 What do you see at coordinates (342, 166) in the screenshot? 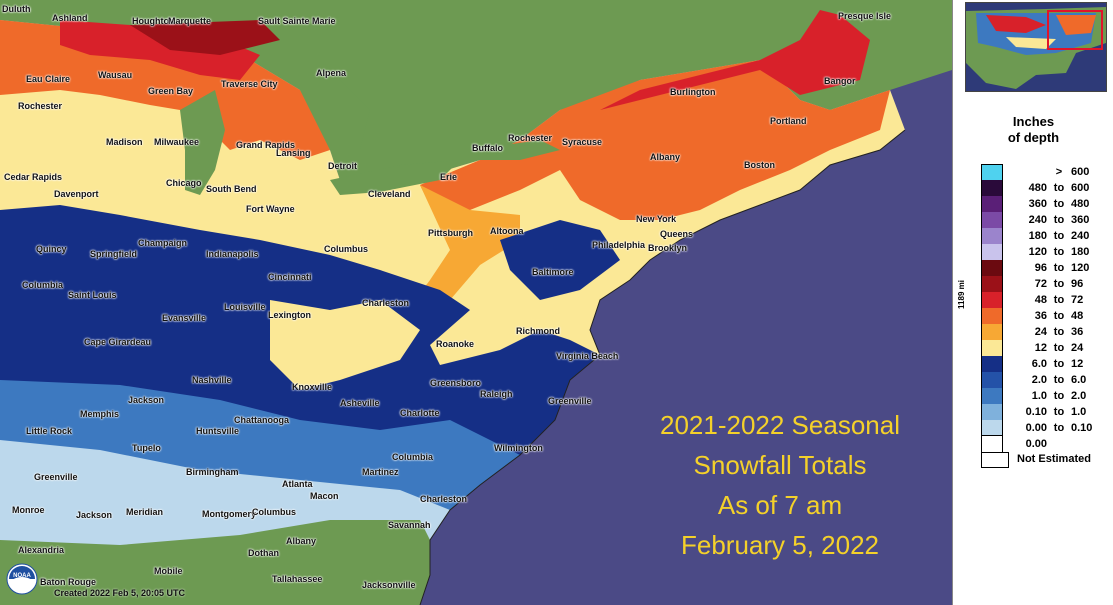
I see `city-label: Detroit` at bounding box center [342, 166].